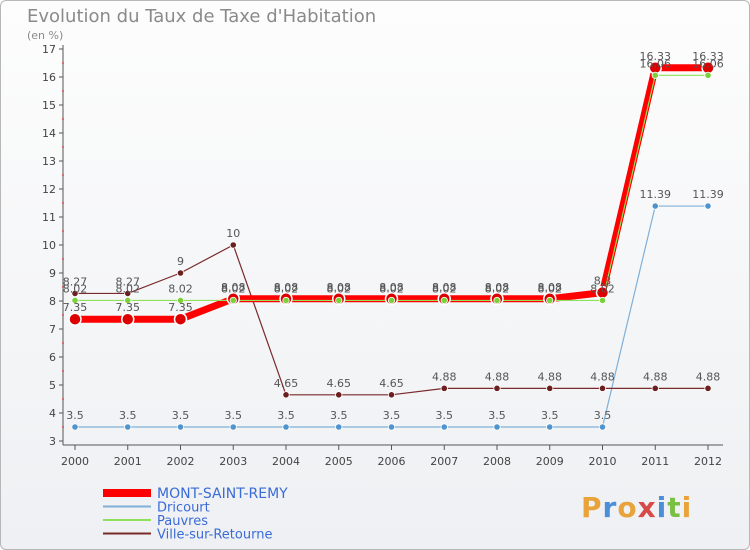 The height and width of the screenshot is (550, 750). I want to click on y-tick-label: 7, so click(52, 329).